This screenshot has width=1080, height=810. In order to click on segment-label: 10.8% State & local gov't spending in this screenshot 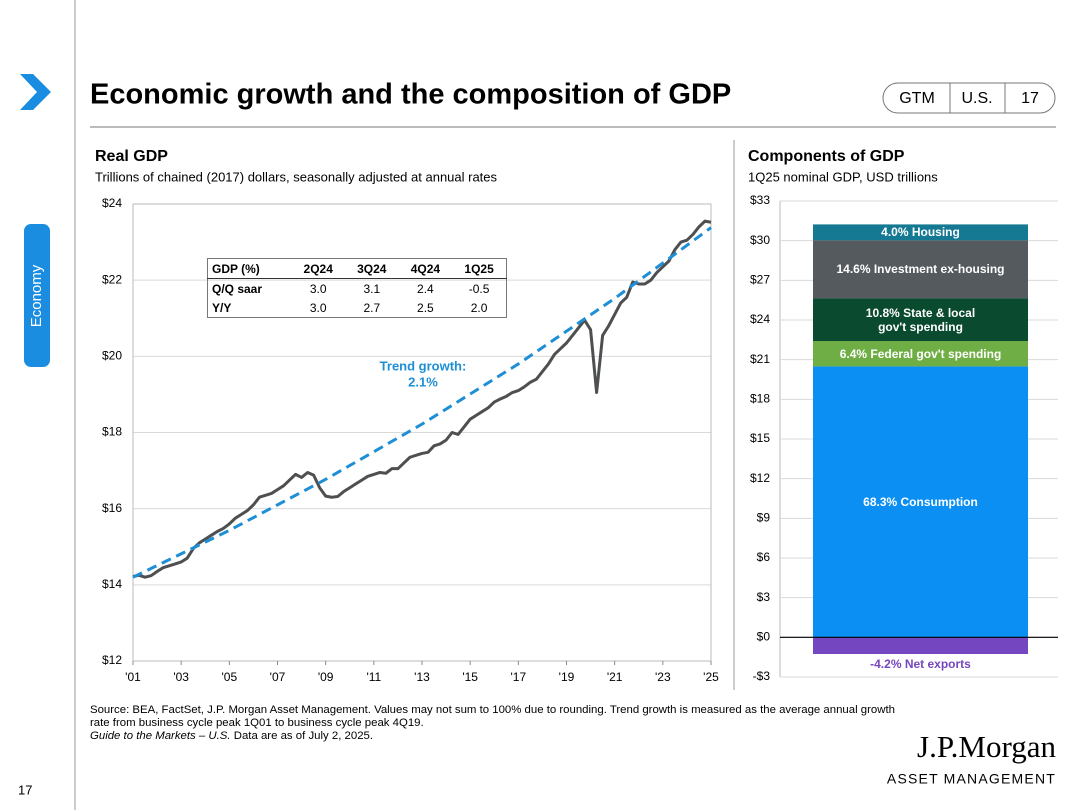, I will do `click(920, 319)`.